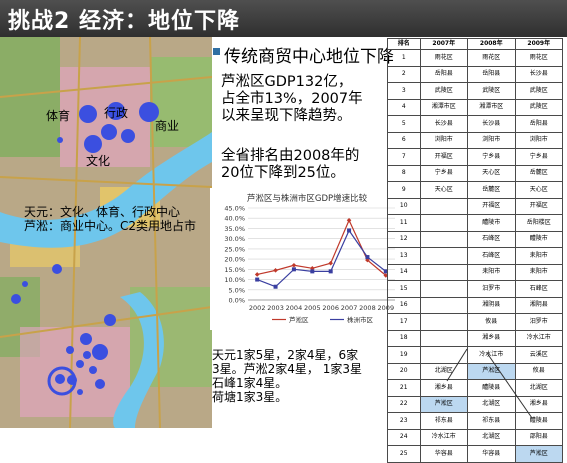  Describe the element at coordinates (475, 305) in the screenshot. I see `table-row: 16 湘阴县 湘阴县` at that location.